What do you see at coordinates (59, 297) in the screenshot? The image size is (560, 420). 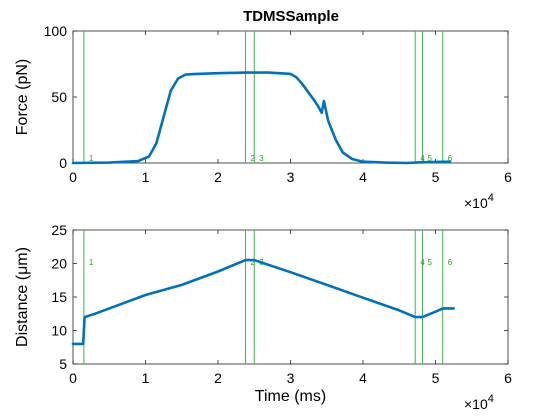 I see `distance-ytick-label: 15` at bounding box center [59, 297].